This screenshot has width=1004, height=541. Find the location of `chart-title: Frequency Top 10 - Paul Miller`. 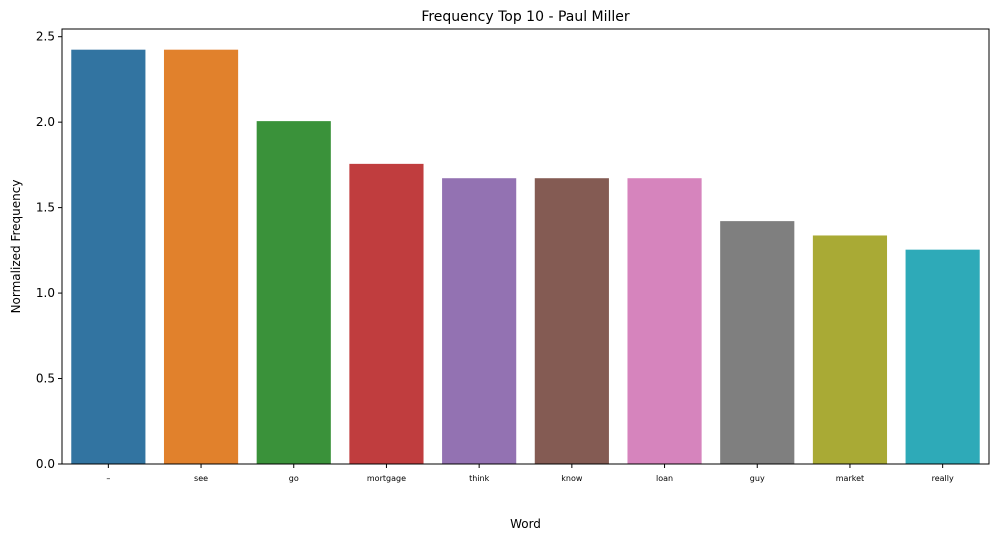

chart-title: Frequency Top 10 - Paul Miller is located at coordinates (525, 17).